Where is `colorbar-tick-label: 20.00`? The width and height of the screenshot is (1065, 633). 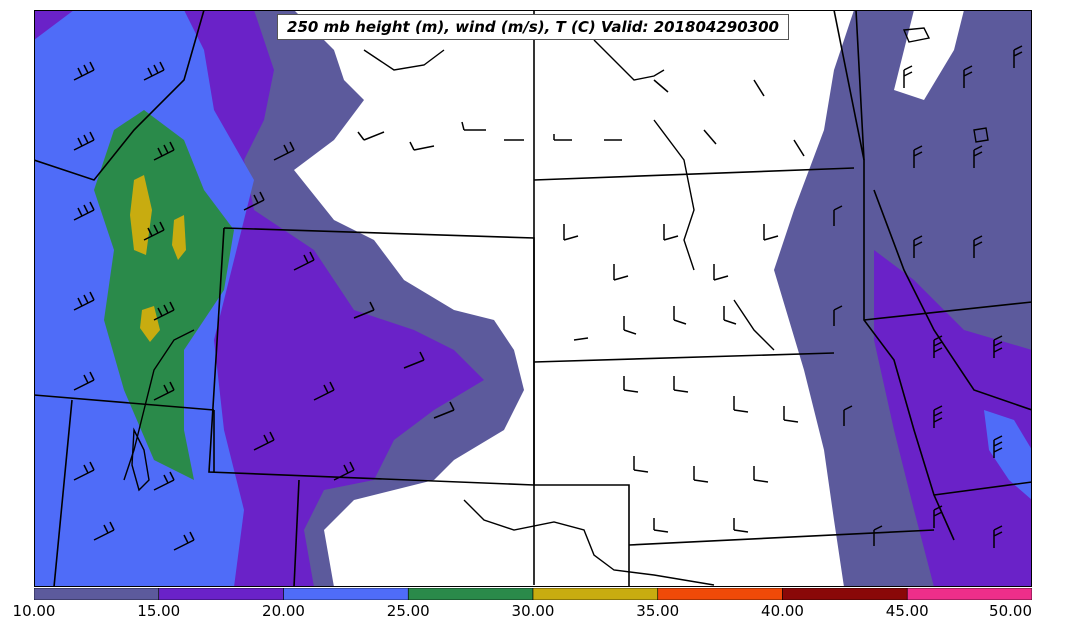
colorbar-tick-label: 20.00 is located at coordinates (283, 611).